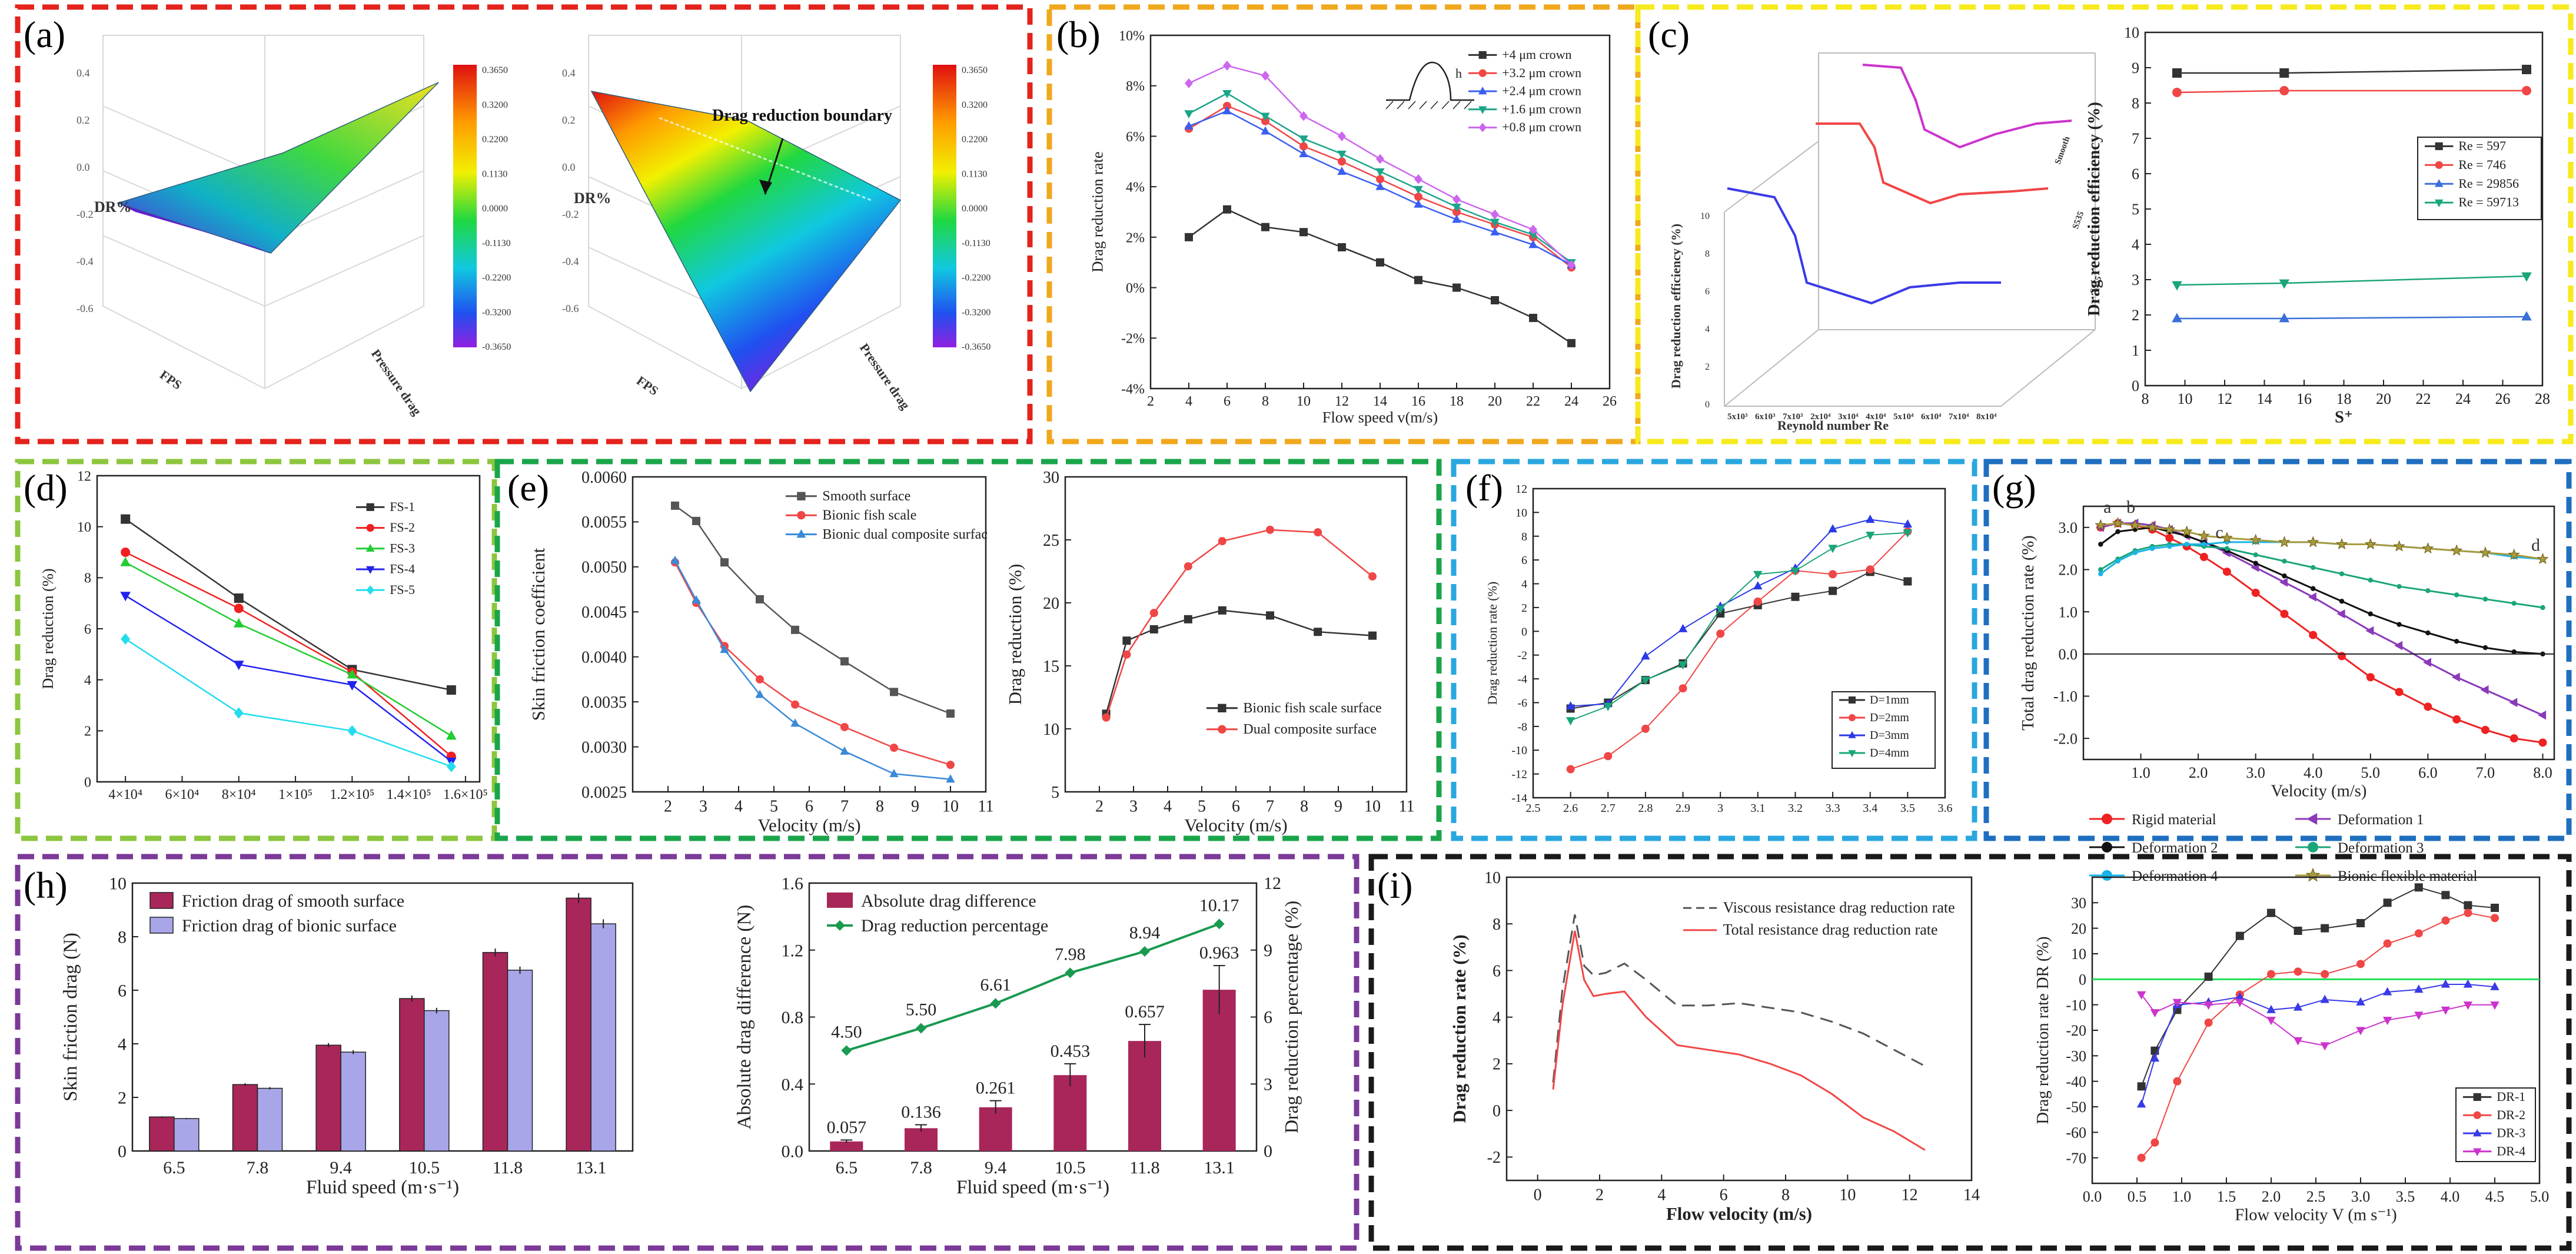 The width and height of the screenshot is (2576, 1254). Describe the element at coordinates (2511, 1114) in the screenshot. I see `legend-label: DR-2` at that location.